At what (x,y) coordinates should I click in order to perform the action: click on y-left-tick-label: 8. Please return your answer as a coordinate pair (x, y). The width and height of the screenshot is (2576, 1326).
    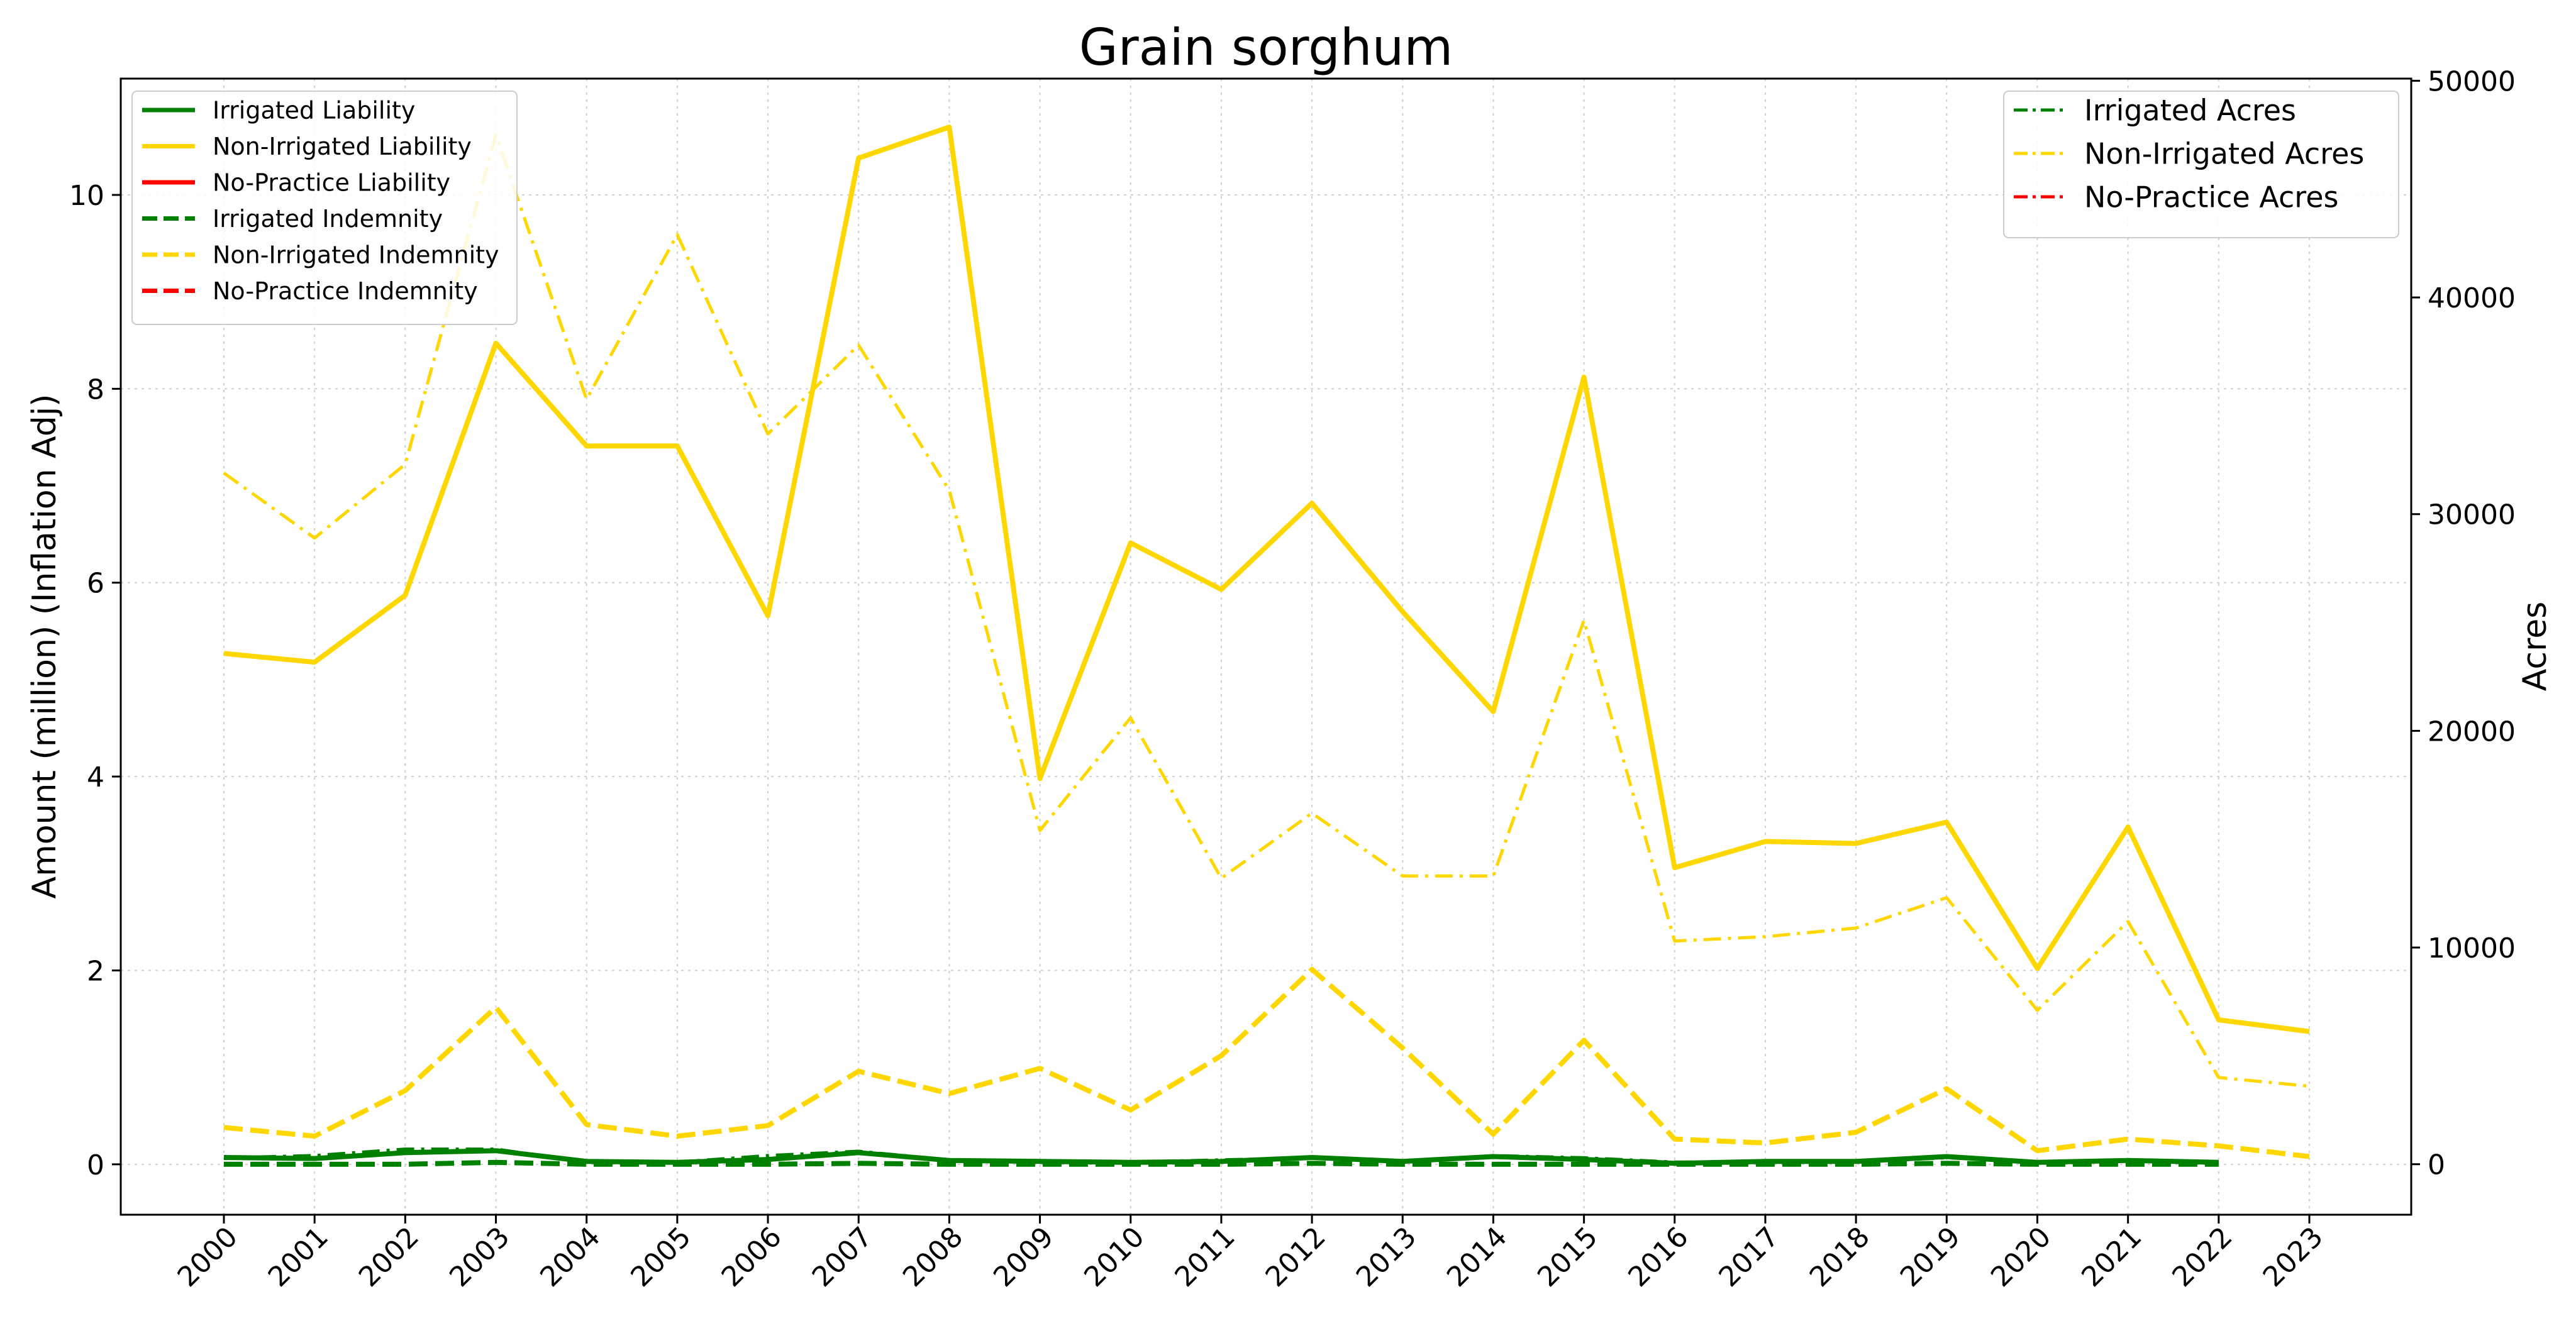
    Looking at the image, I should click on (95, 389).